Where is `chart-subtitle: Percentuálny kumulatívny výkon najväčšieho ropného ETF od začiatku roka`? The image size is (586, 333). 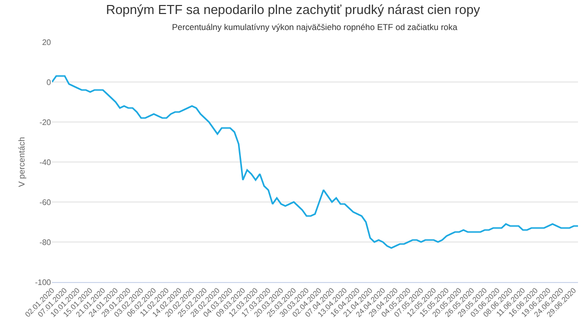 chart-subtitle: Percentuálny kumulatívny výkon najväčšieho ropného ETF od začiatku roka is located at coordinates (315, 27).